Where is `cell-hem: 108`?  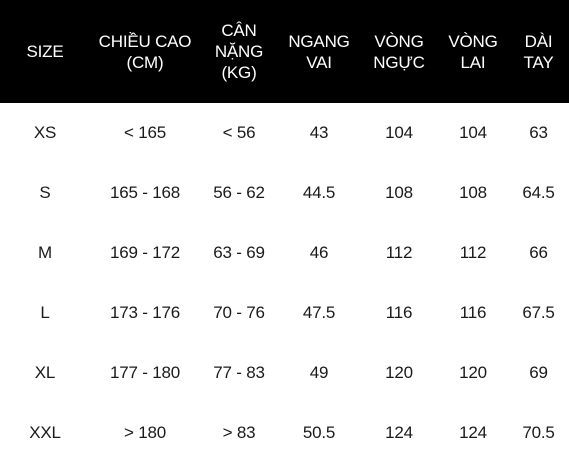
cell-hem: 108 is located at coordinates (473, 192).